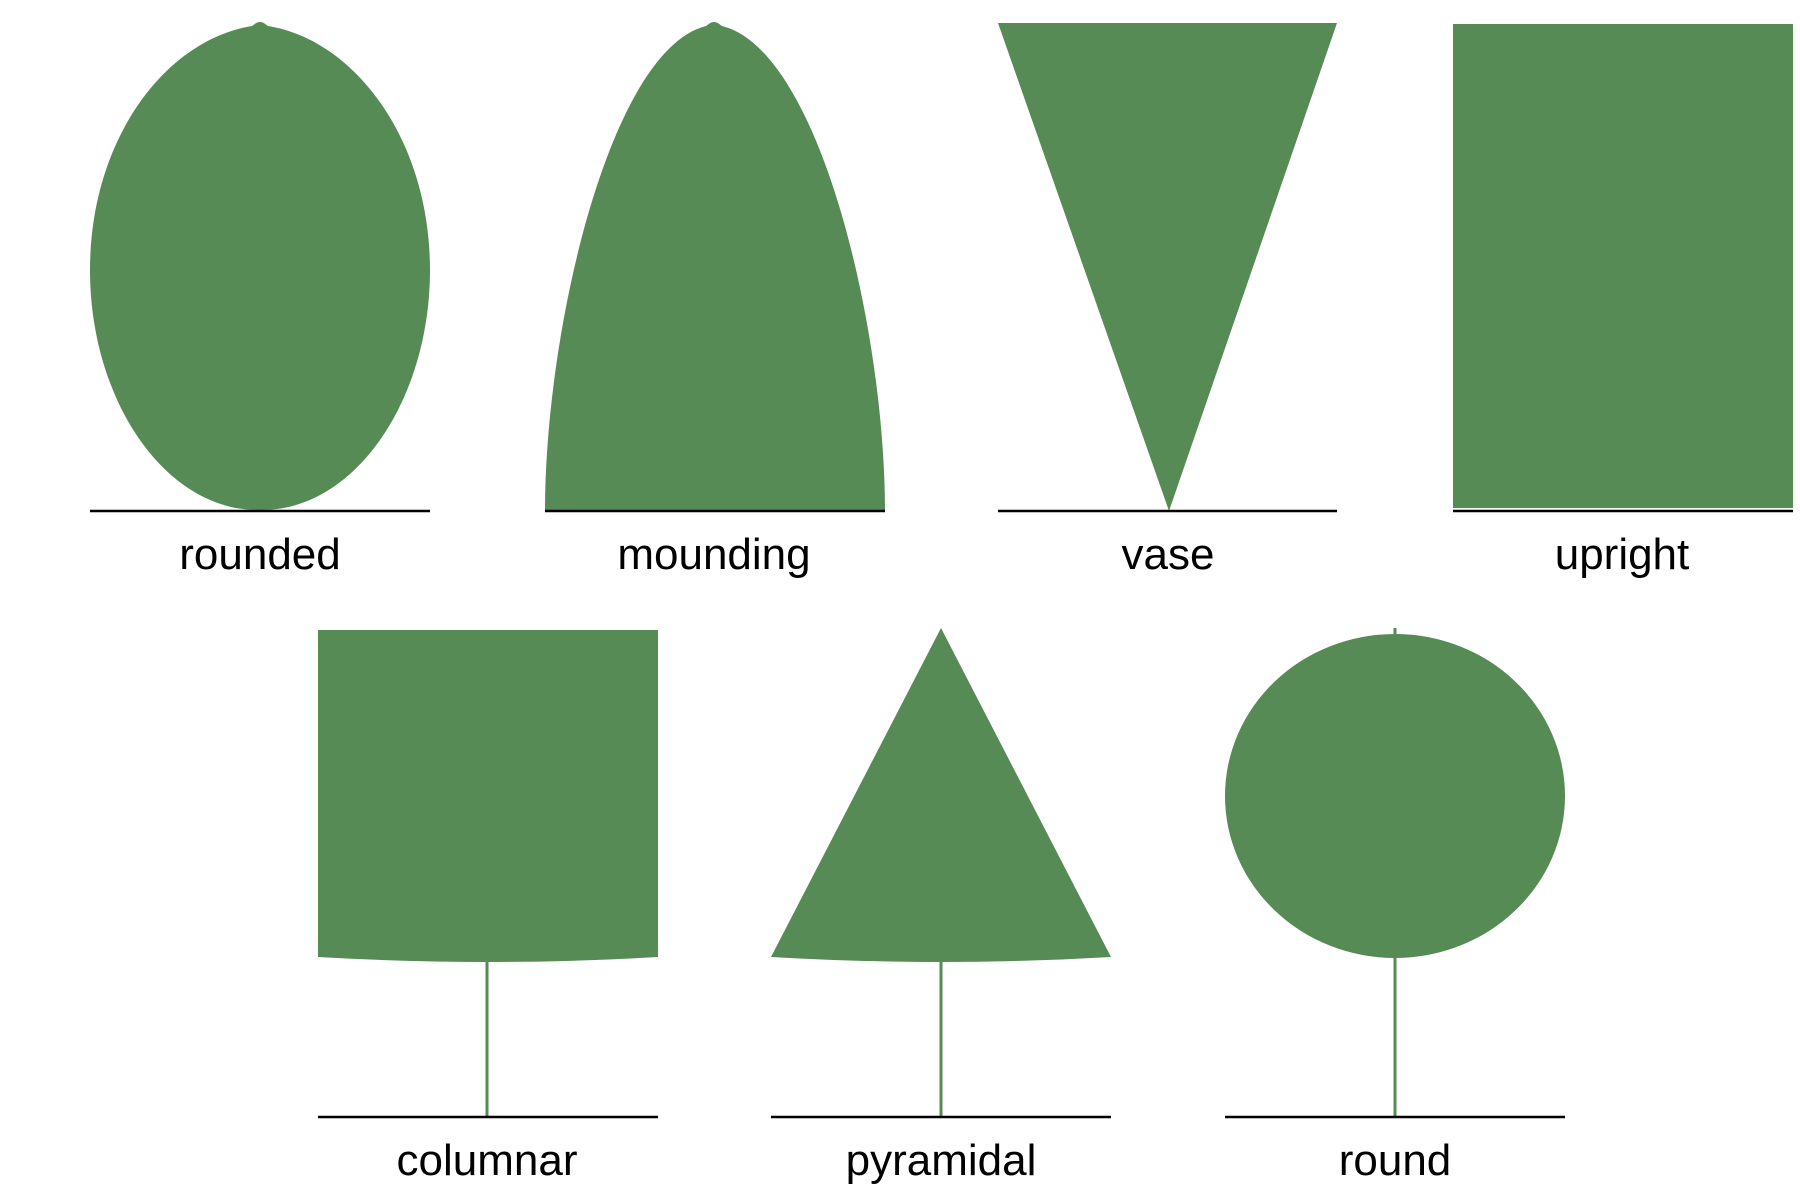  I want to click on round-label: round, so click(1395, 1160).